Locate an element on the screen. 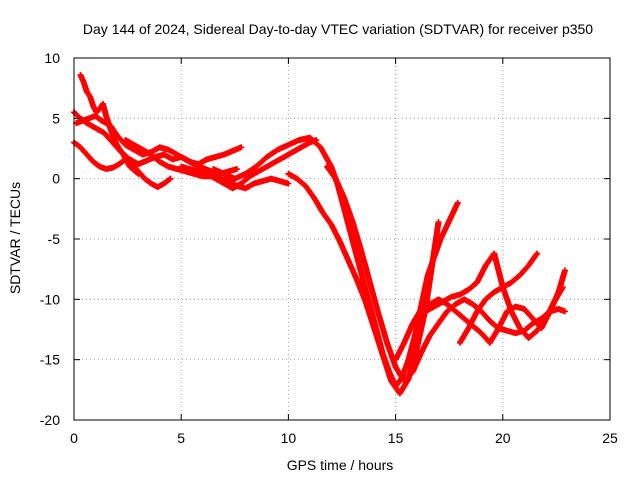  y-tick-label: -10 is located at coordinates (50, 299).